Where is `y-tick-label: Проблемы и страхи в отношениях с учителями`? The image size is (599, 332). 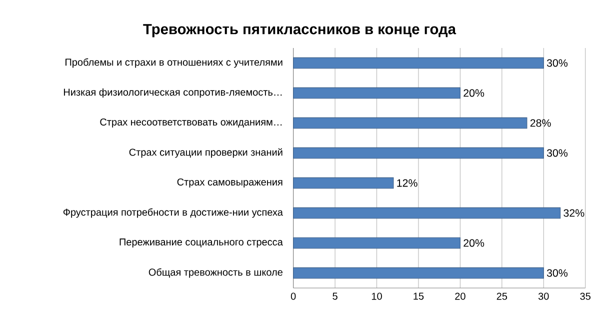 y-tick-label: Проблемы и страхи в отношениях с учителями is located at coordinates (174, 63).